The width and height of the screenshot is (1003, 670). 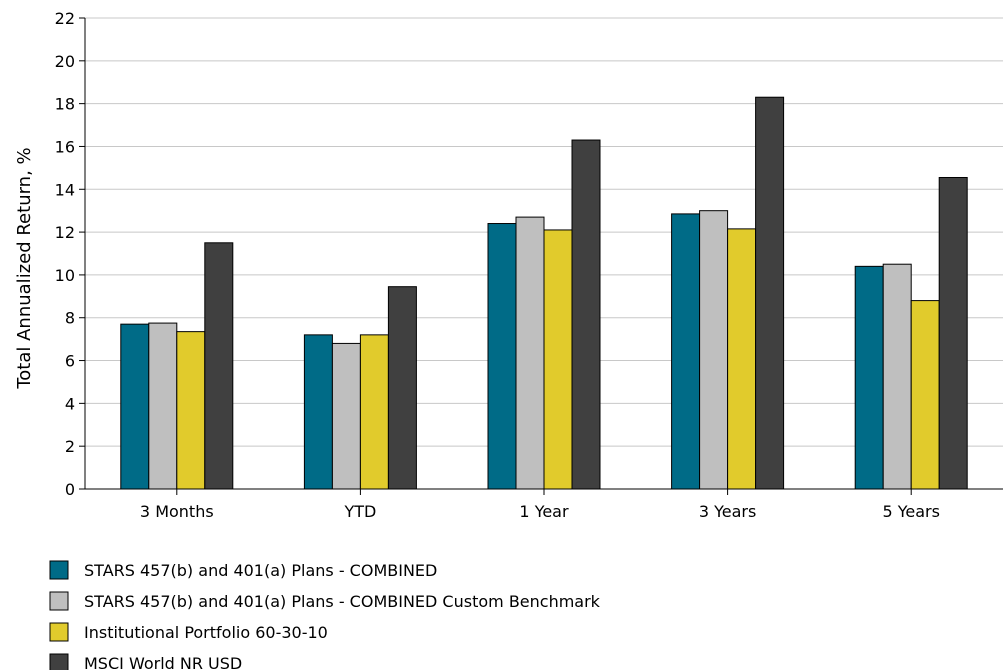 I want to click on legend-label: MSCI World NR USD, so click(x=163, y=662).